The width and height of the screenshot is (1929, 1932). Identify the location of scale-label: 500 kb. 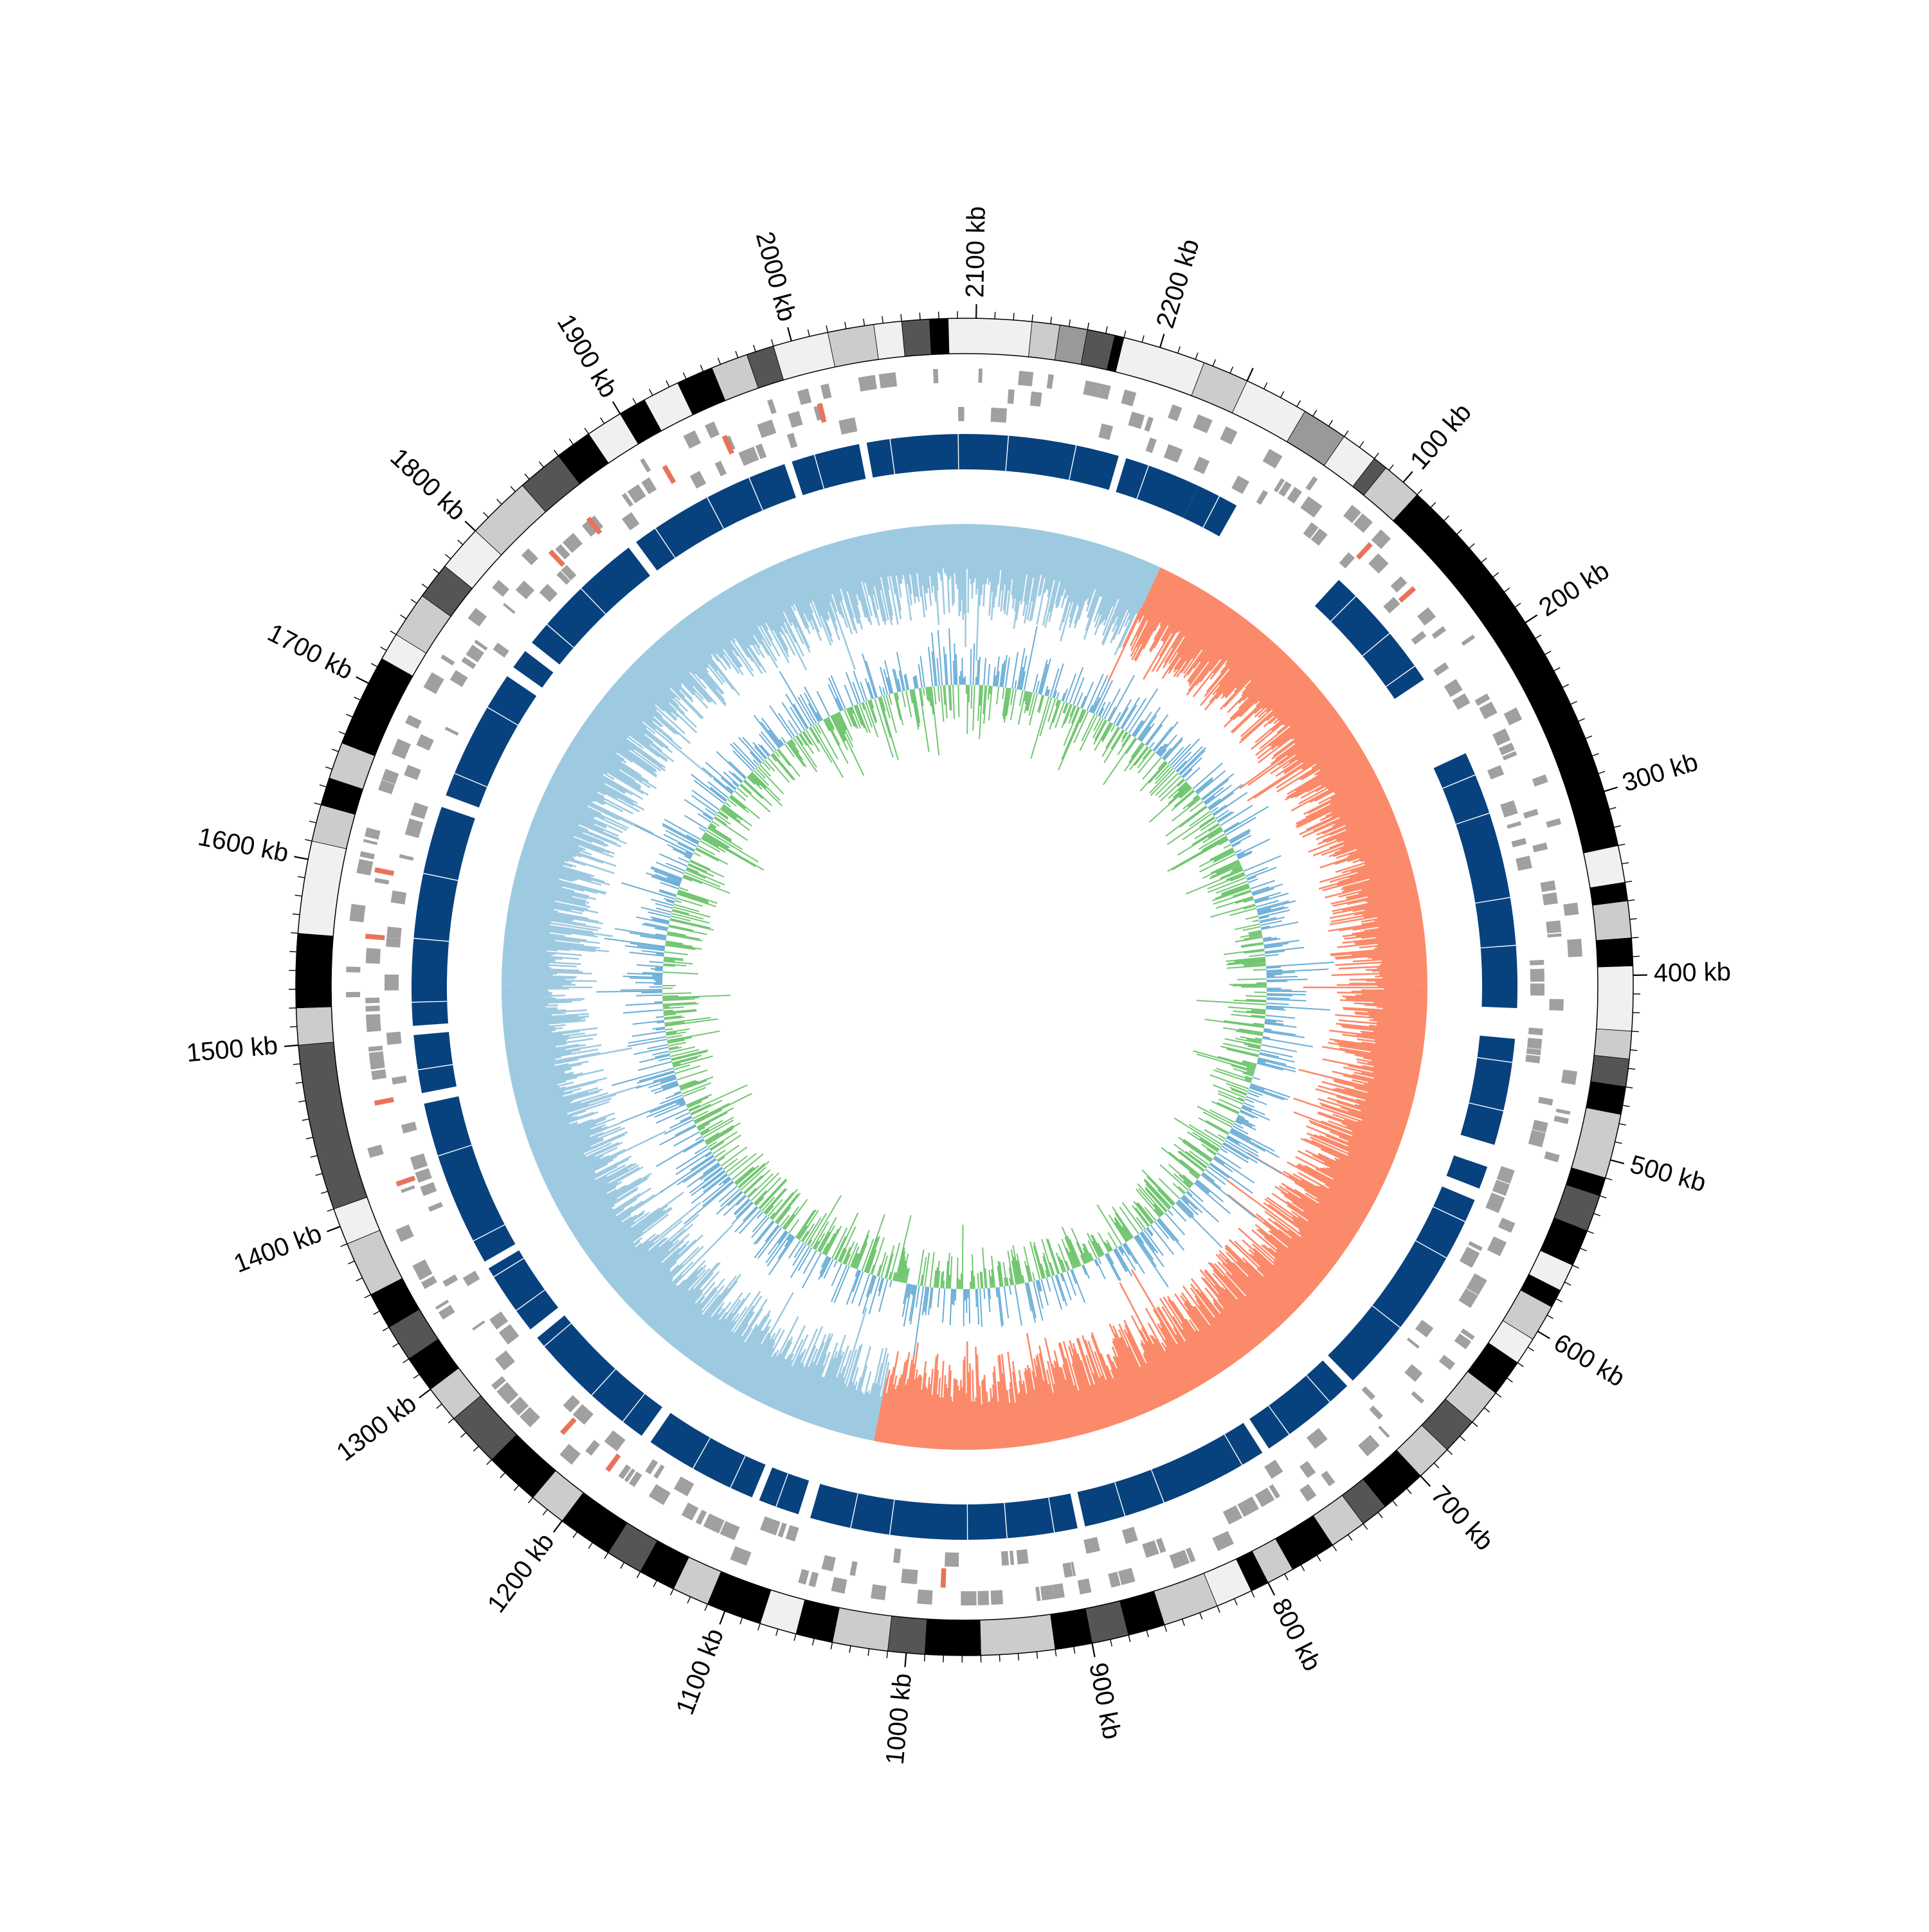
(1667, 1174).